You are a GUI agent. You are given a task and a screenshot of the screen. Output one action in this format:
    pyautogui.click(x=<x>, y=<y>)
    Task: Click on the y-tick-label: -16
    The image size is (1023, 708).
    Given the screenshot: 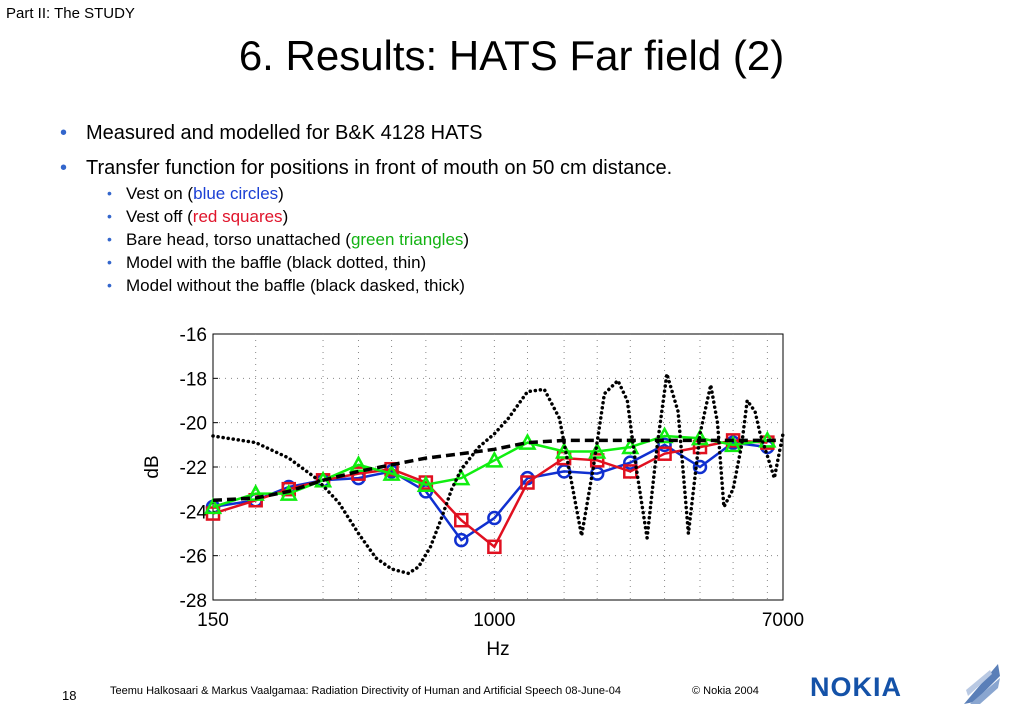 What is the action you would take?
    pyautogui.click(x=193, y=335)
    